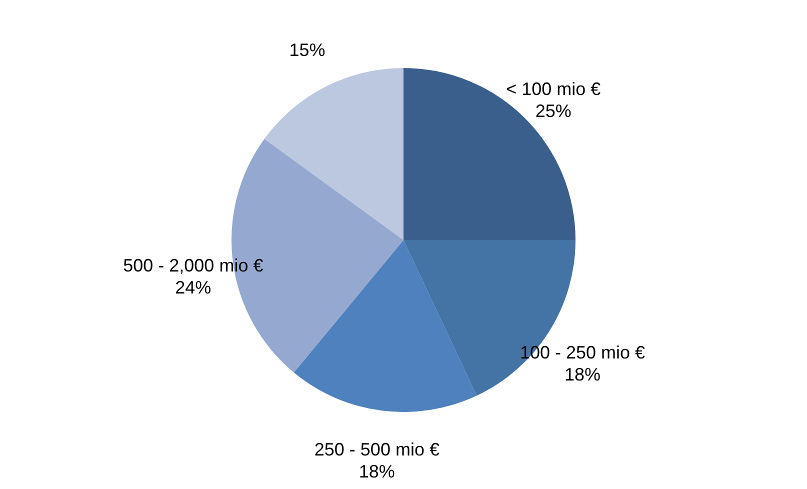 Image resolution: width=807 pixels, height=489 pixels. What do you see at coordinates (307, 50) in the screenshot?
I see `data-label: 15%` at bounding box center [307, 50].